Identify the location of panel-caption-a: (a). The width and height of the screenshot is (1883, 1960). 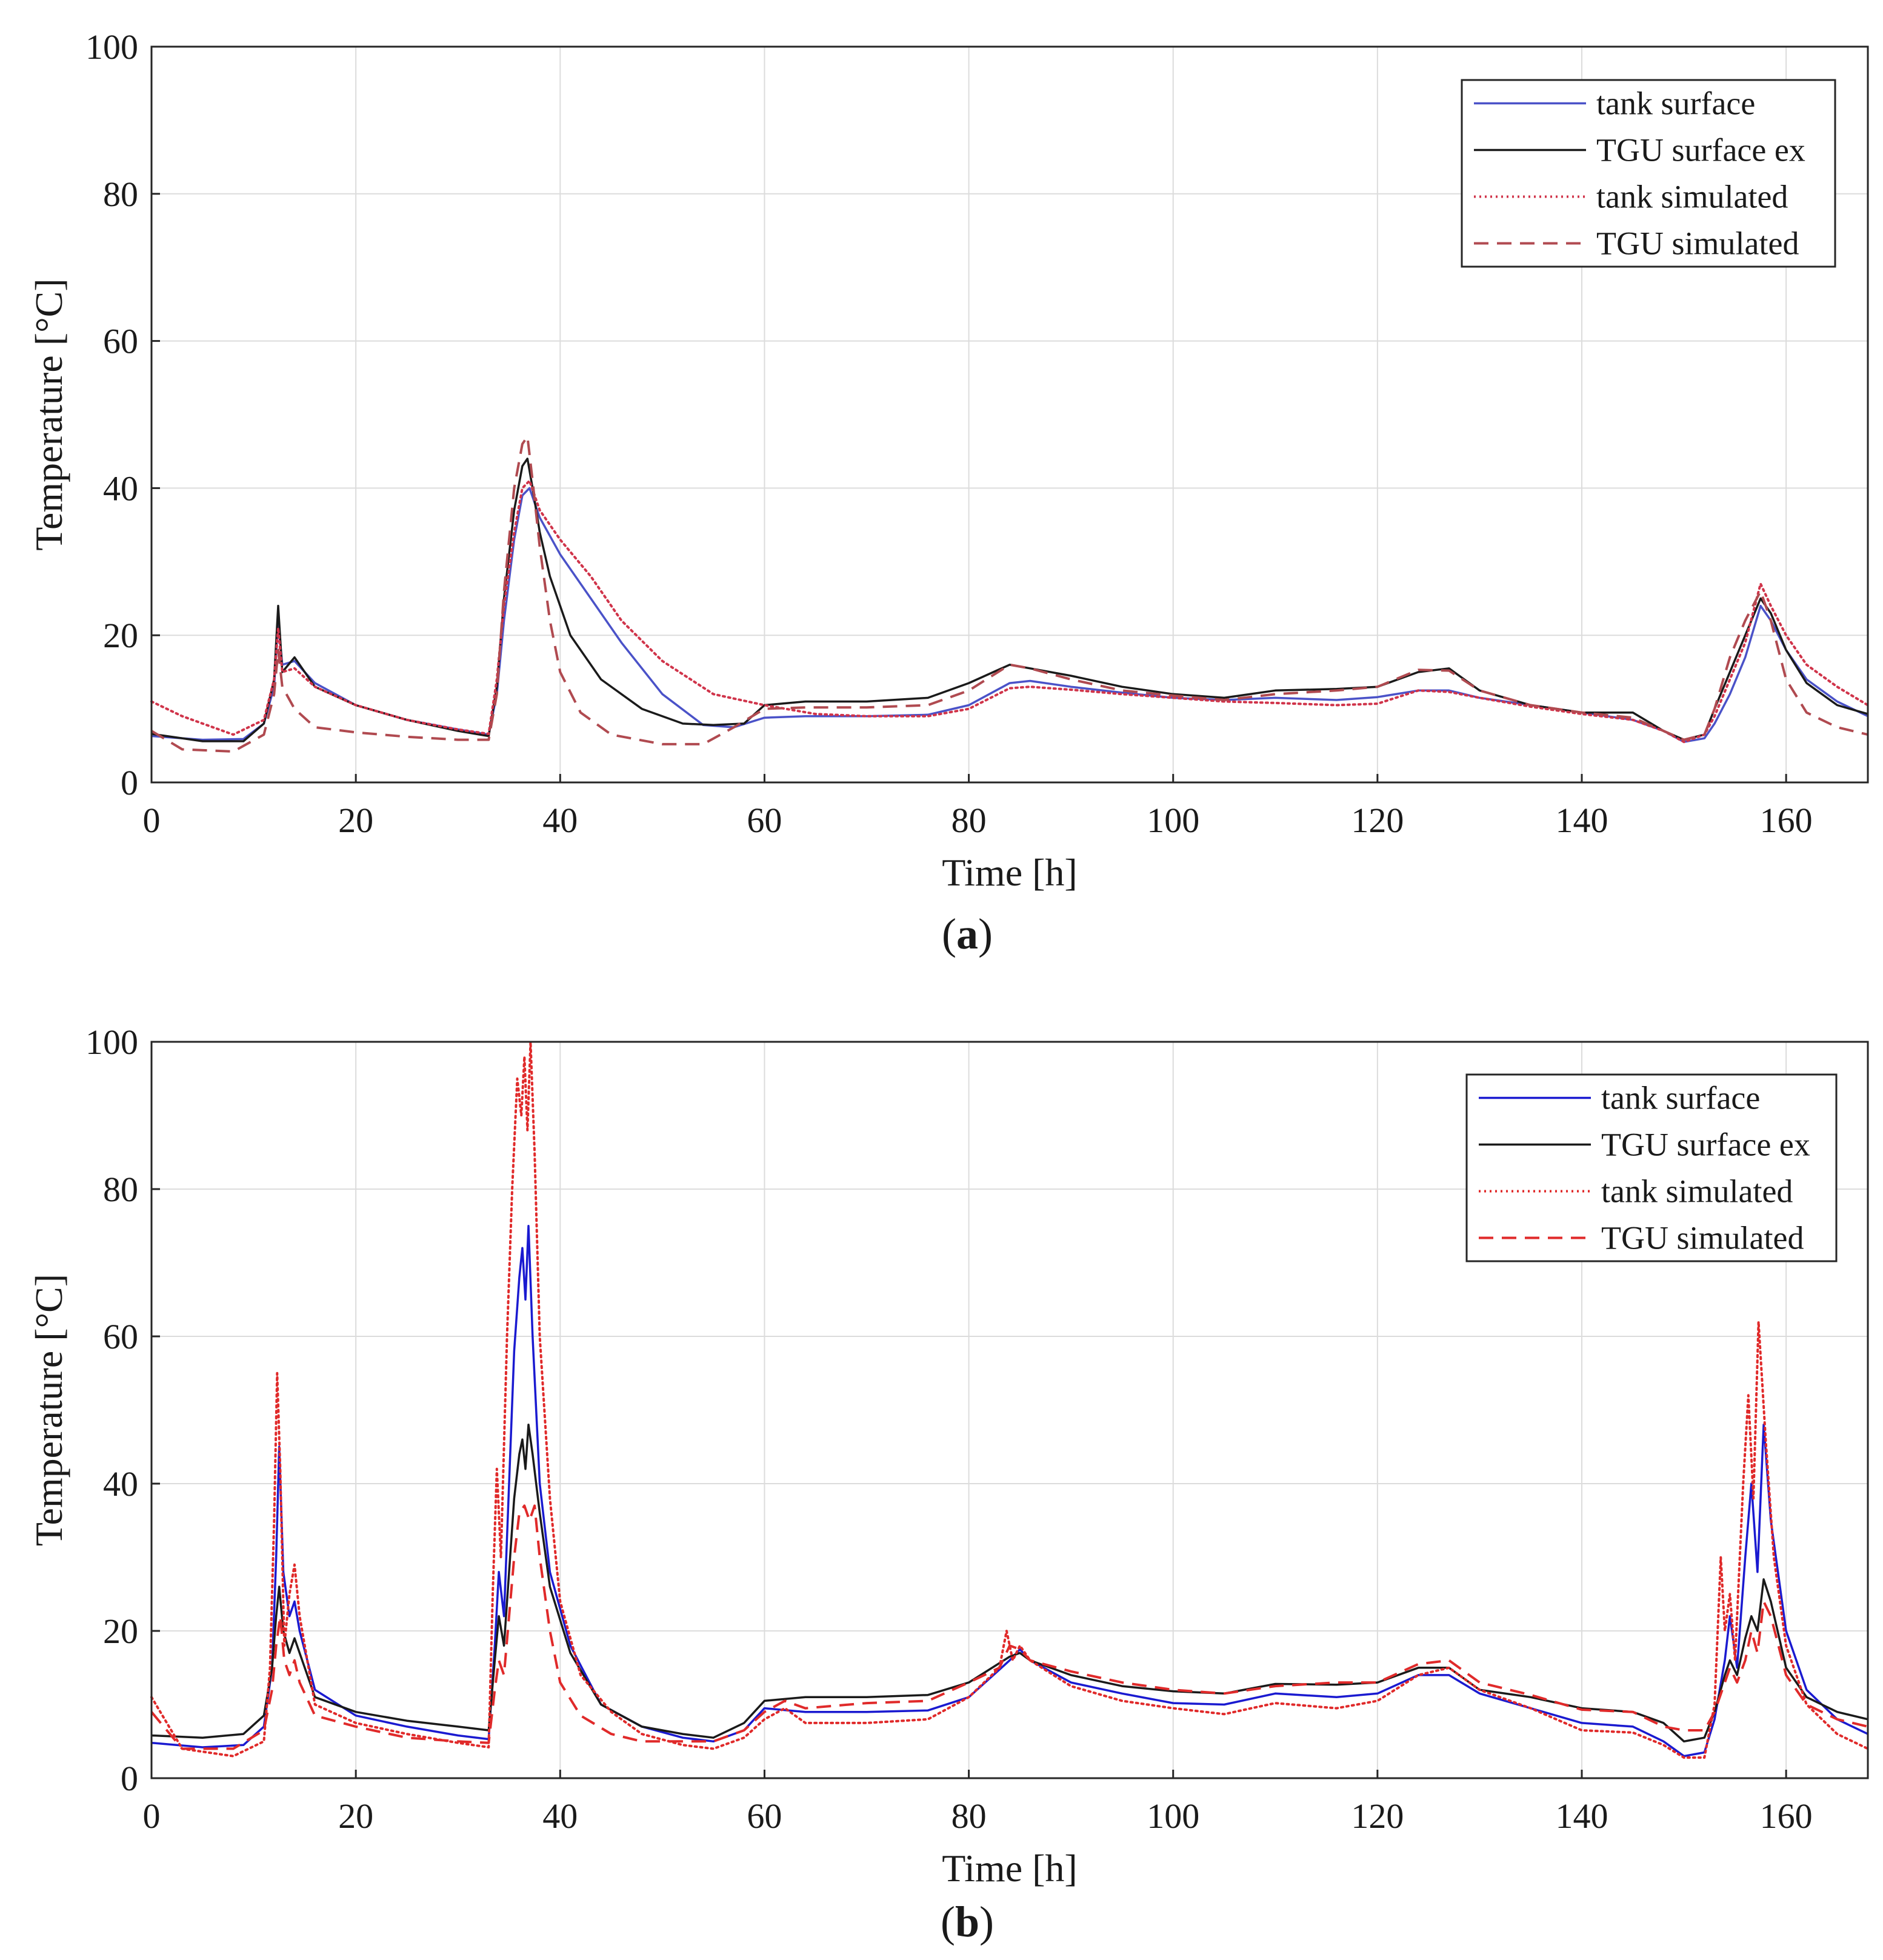
(967, 934).